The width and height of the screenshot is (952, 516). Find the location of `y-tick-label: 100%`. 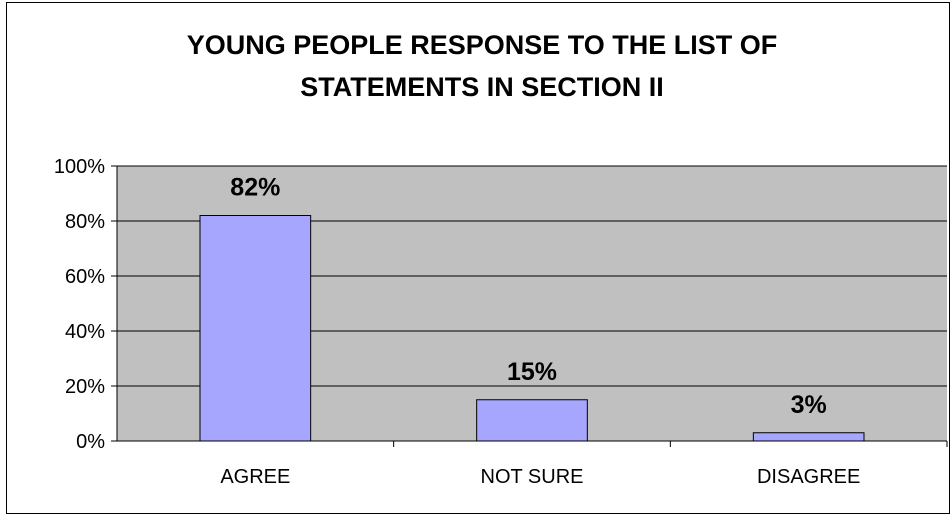

y-tick-label: 100% is located at coordinates (79, 167).